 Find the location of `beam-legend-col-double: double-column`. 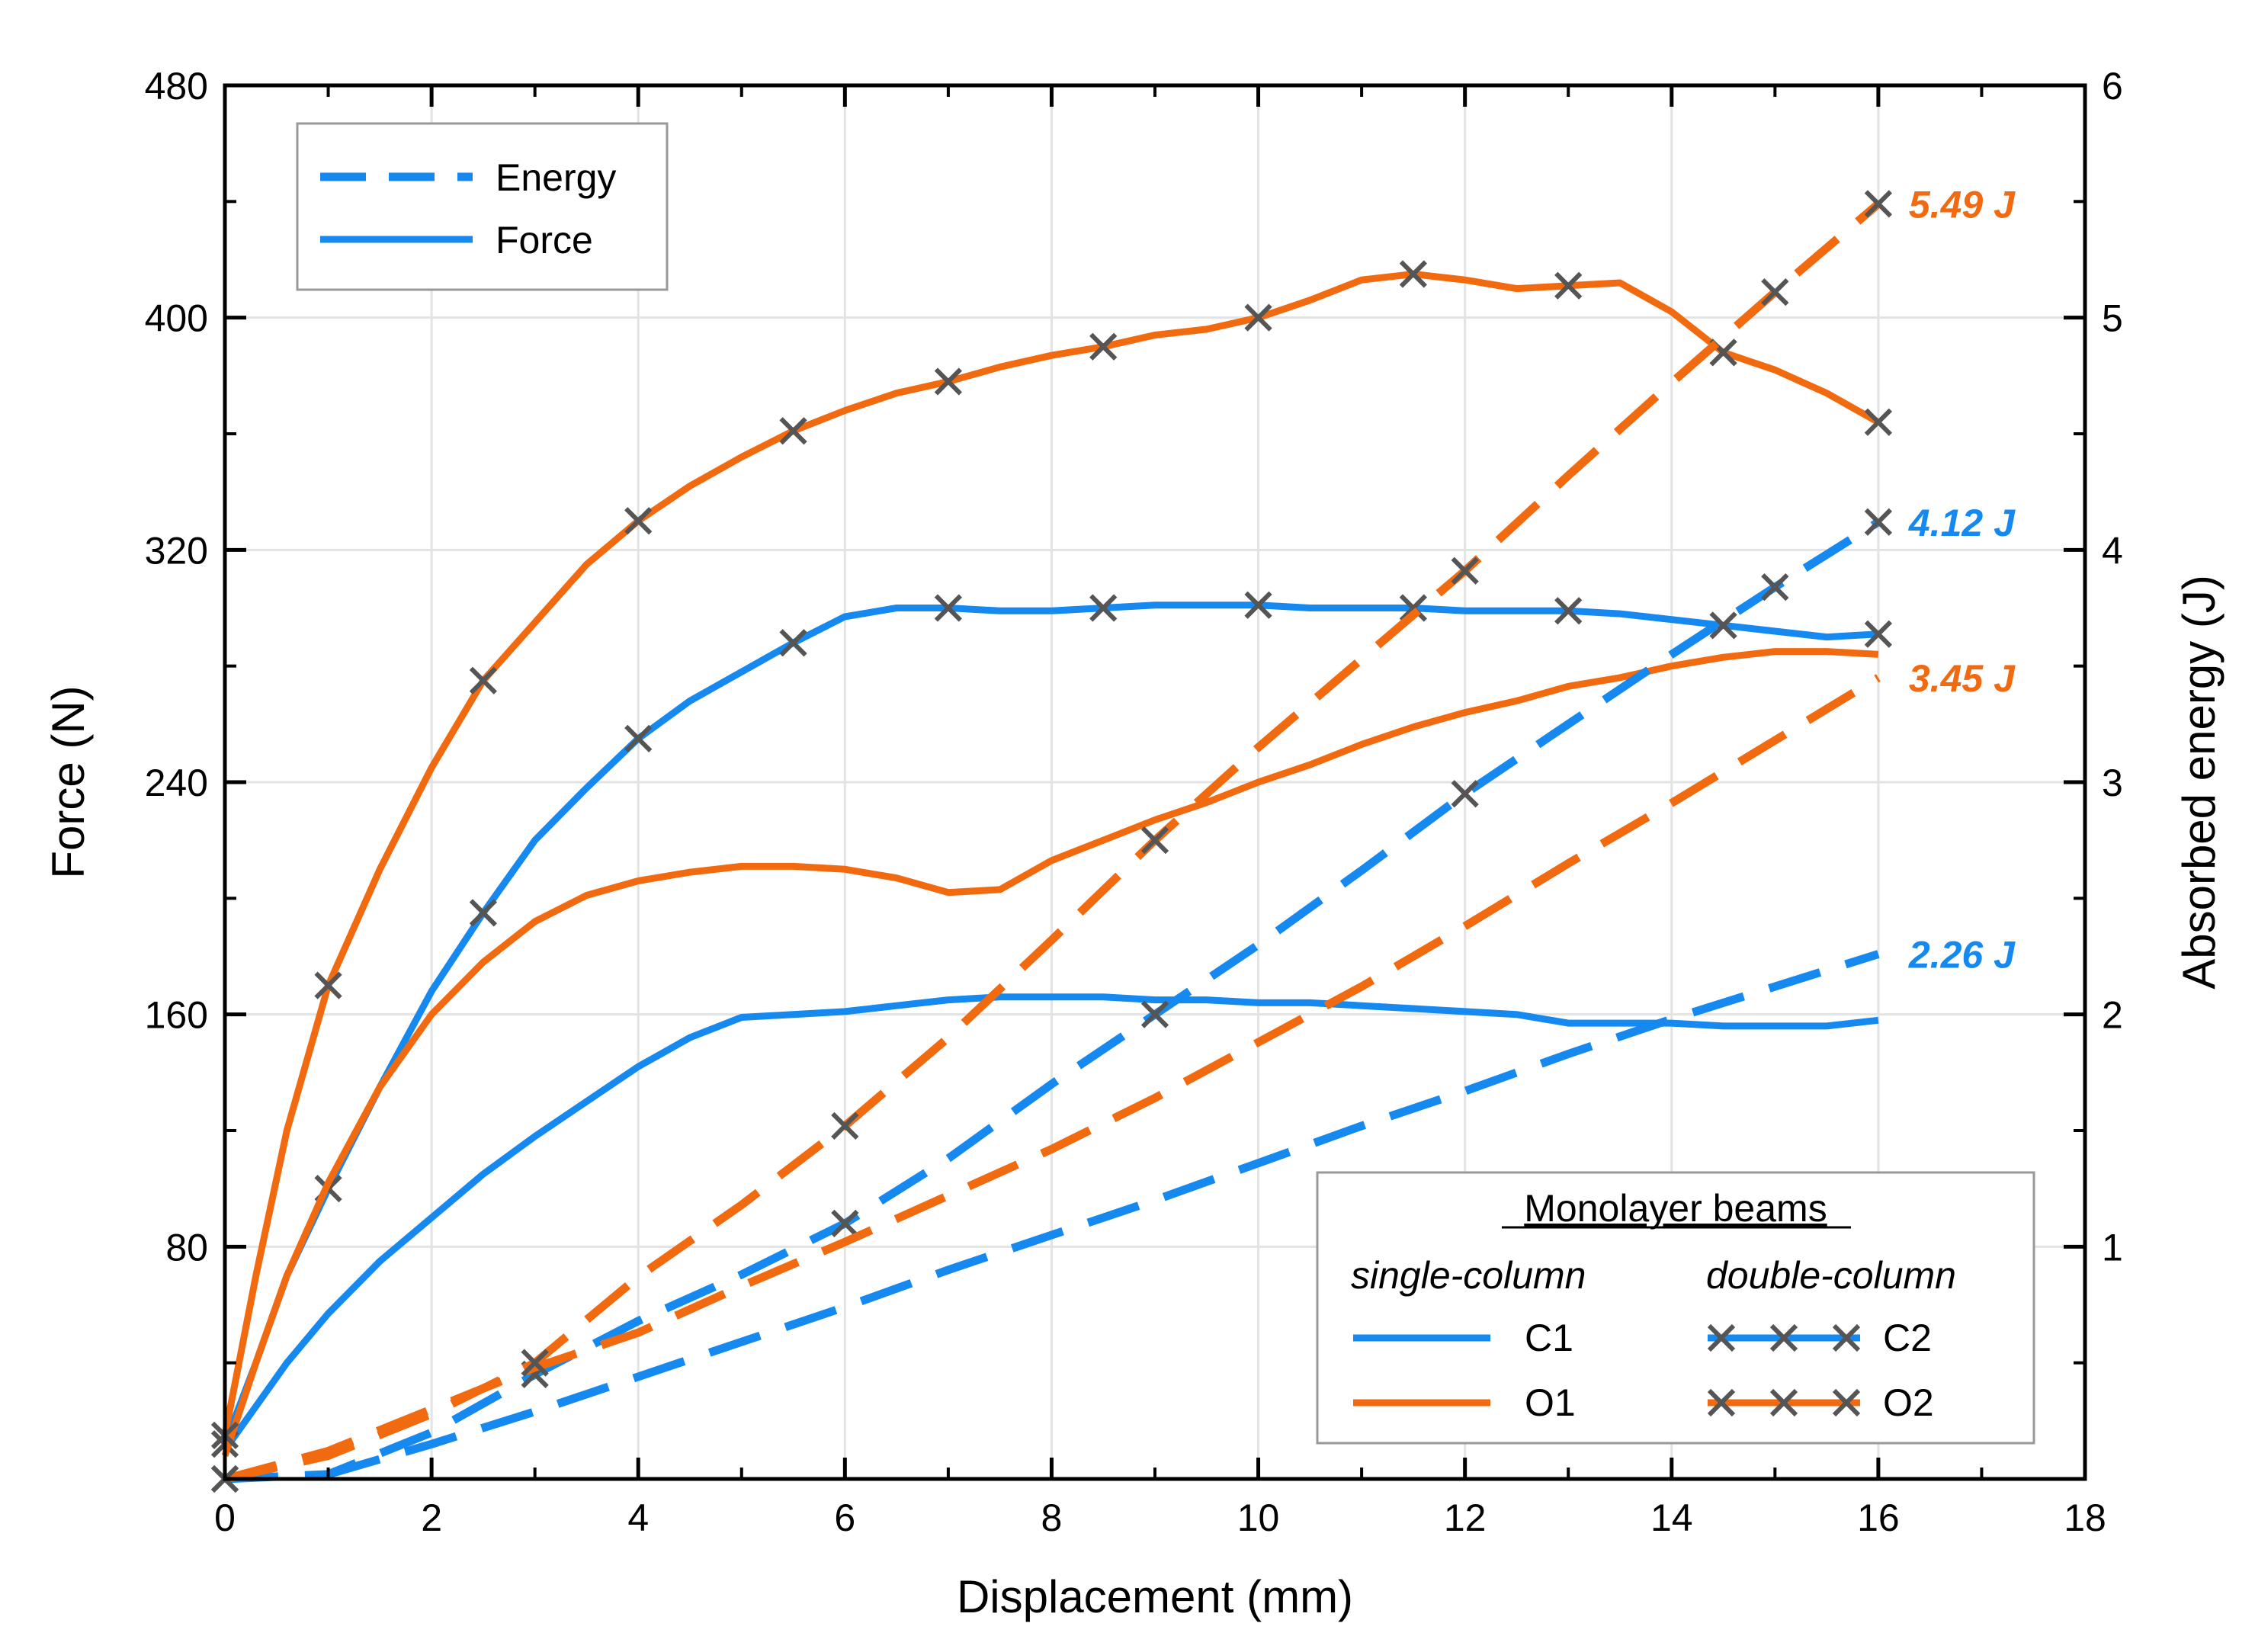

beam-legend-col-double: double-column is located at coordinates (1831, 1275).